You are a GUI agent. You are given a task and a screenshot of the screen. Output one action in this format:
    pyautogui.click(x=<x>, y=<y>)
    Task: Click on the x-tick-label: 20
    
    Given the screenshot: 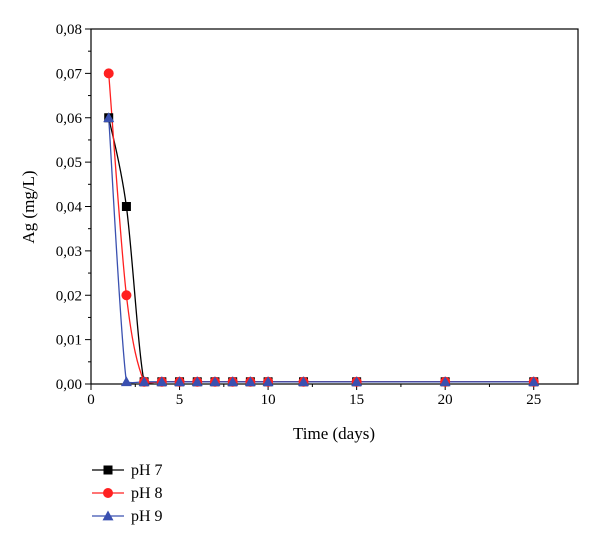 What is the action you would take?
    pyautogui.click(x=445, y=400)
    